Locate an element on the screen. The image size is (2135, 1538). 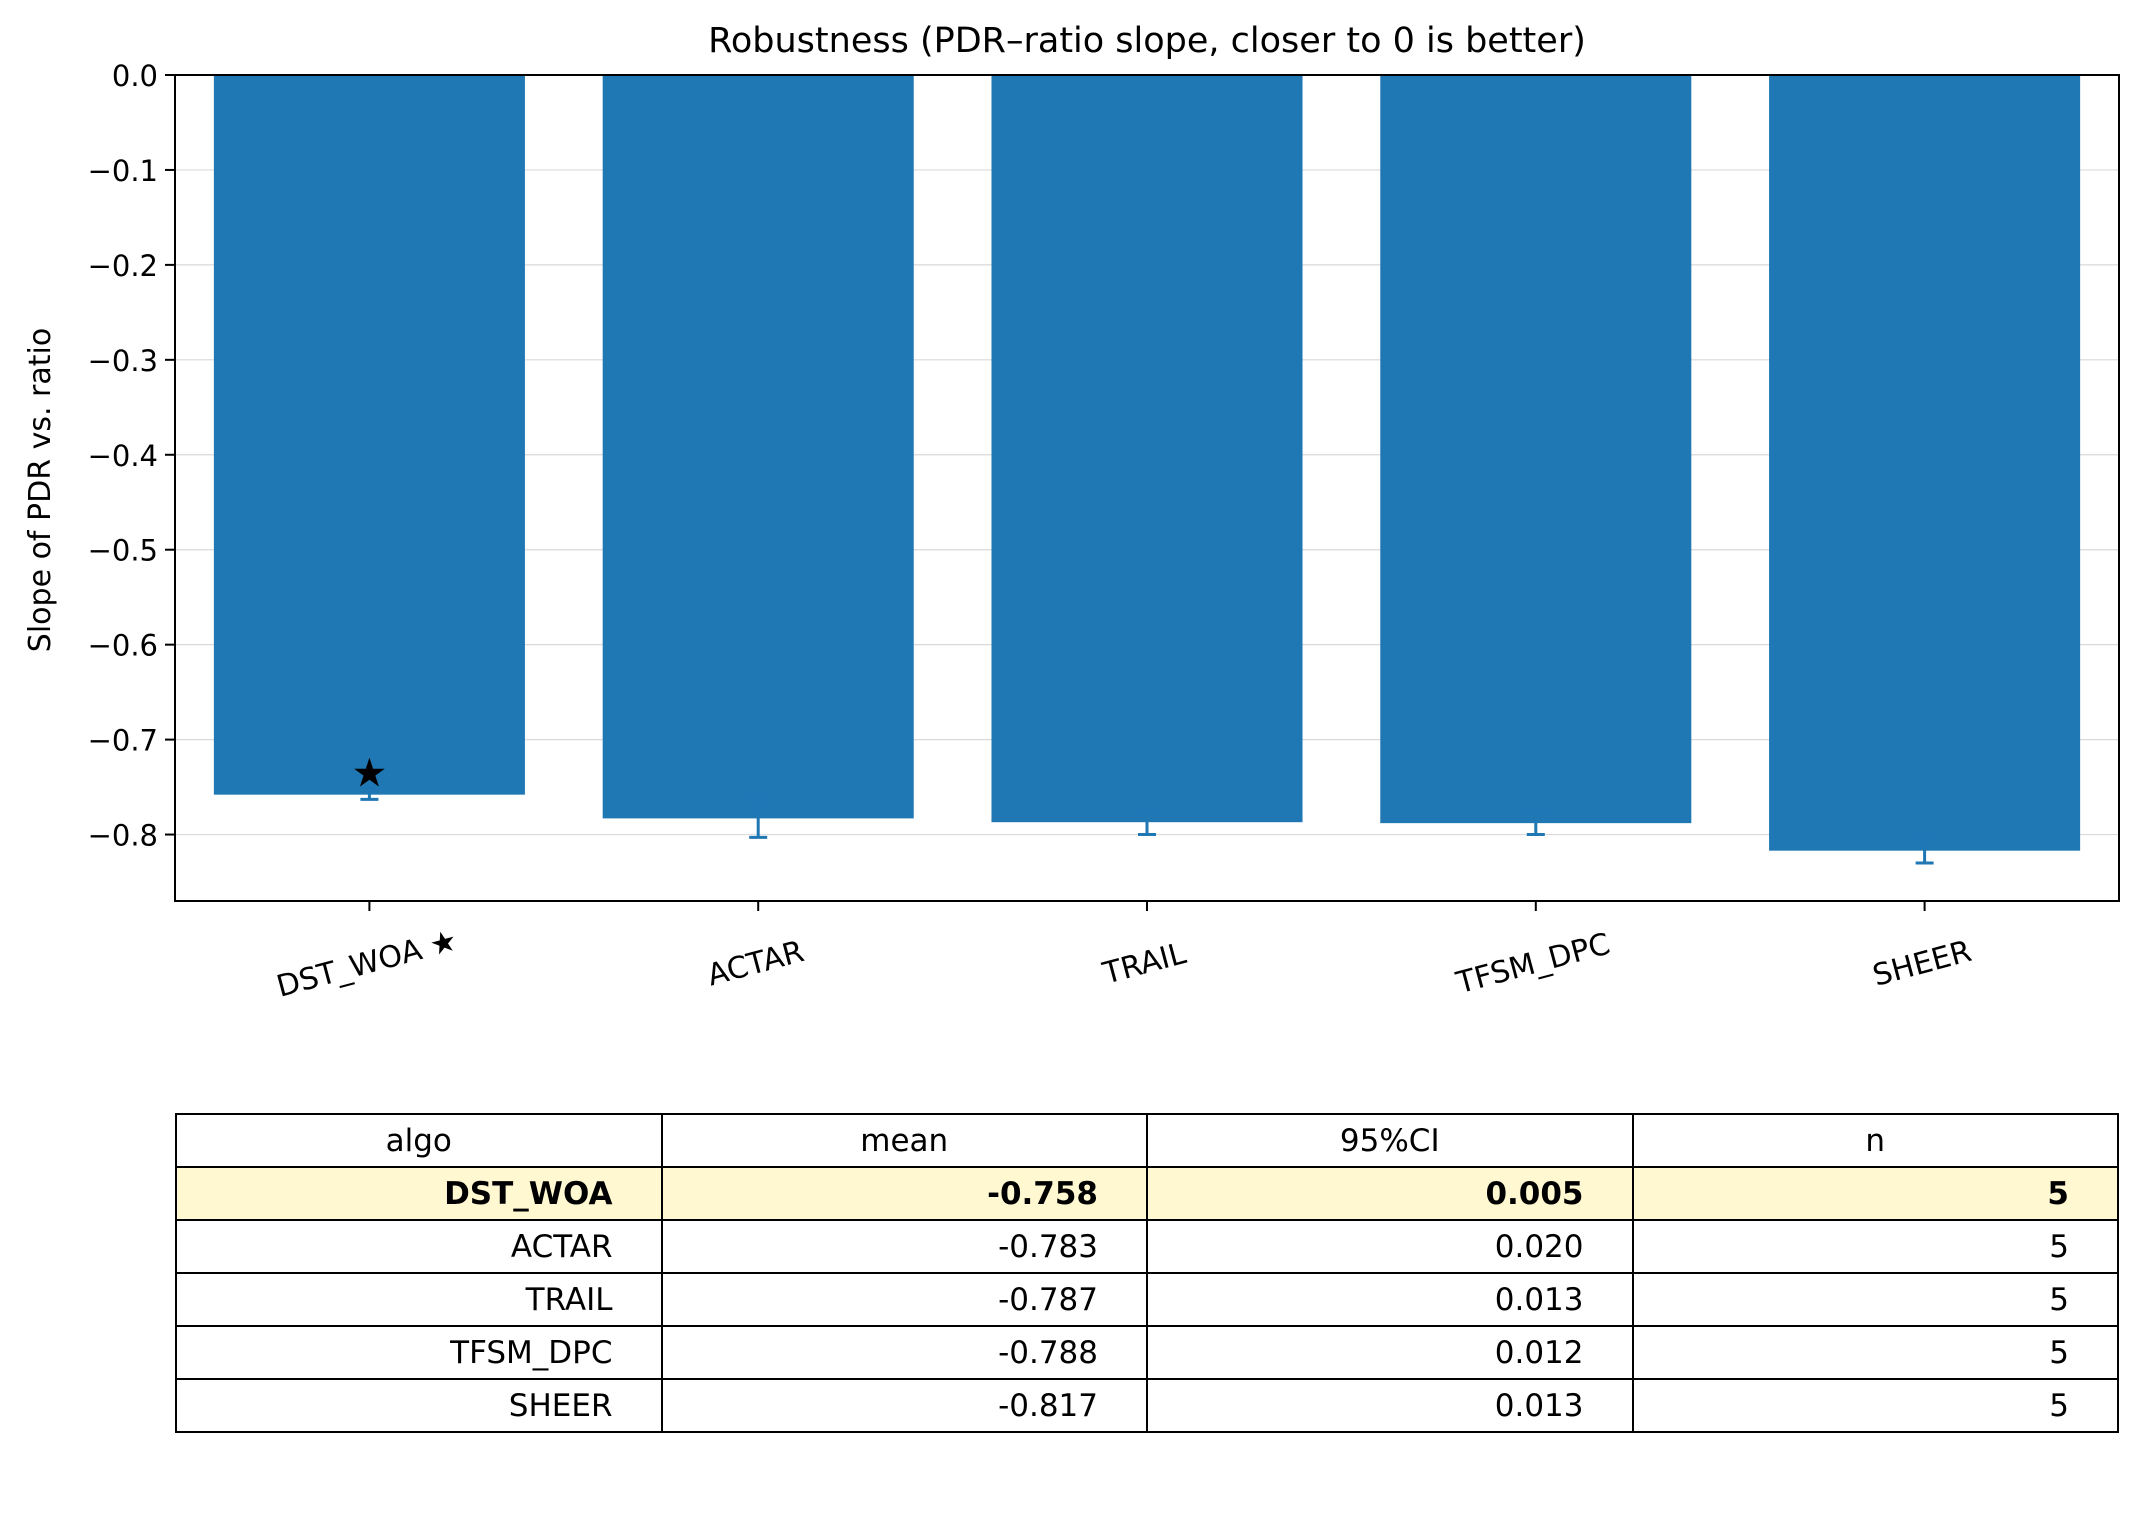
y-tick-label: −0.2 is located at coordinates (123, 266).